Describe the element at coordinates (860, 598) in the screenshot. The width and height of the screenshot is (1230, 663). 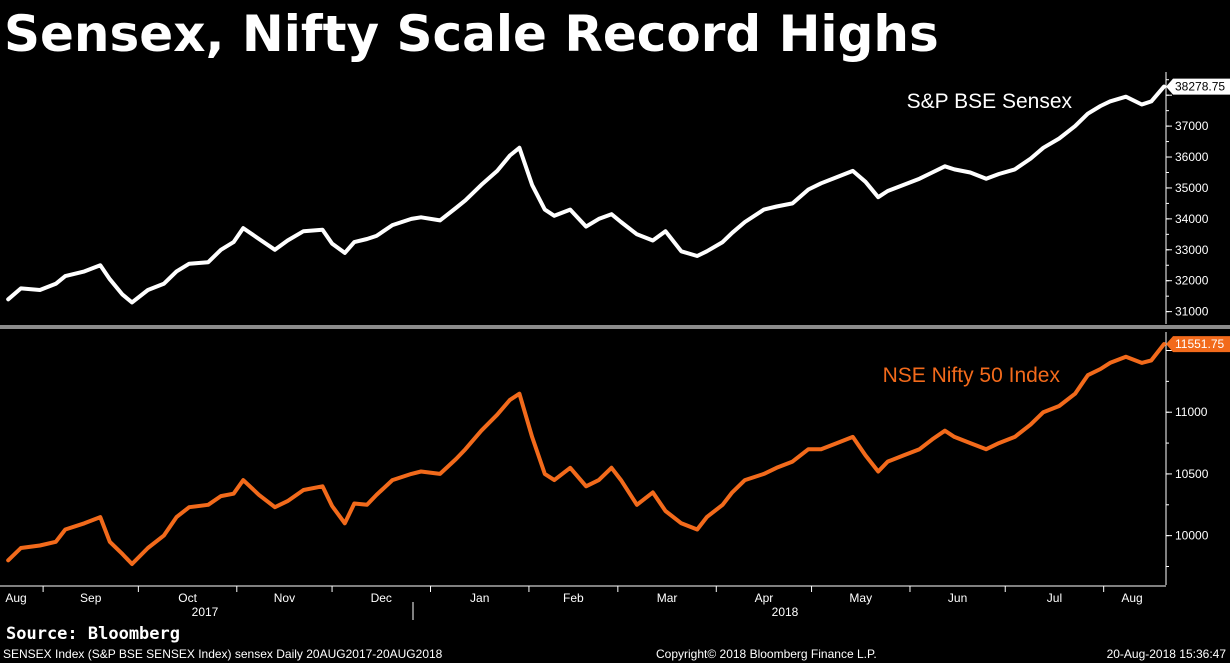
I see `x-tick-label: May` at that location.